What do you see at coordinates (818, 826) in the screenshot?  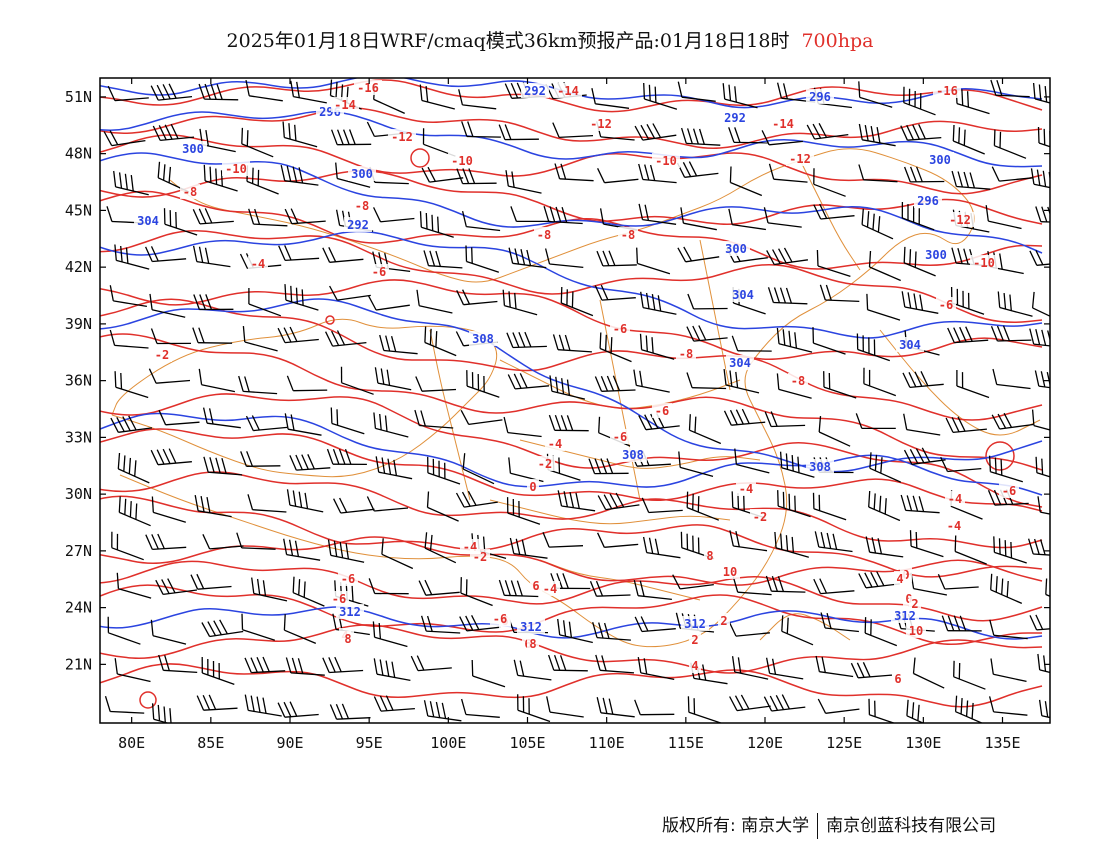 I see `copyright-divider` at bounding box center [818, 826].